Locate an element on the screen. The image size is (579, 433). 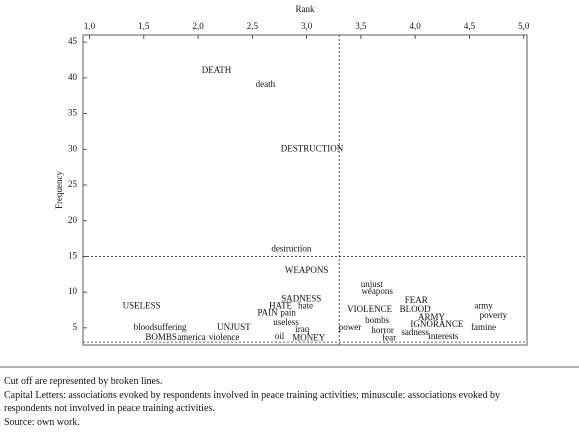
word-point: SADNESS is located at coordinates (301, 298).